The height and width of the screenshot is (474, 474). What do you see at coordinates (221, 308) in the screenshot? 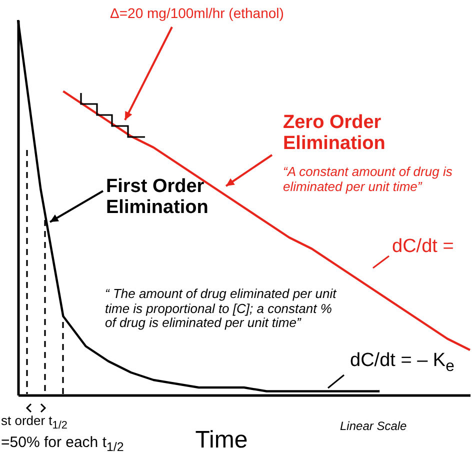
I see `annotation: “ The amount of drug eliminated per unit time is proportional to [C]; a constant % of drug is eliminated per unit time”` at bounding box center [221, 308].